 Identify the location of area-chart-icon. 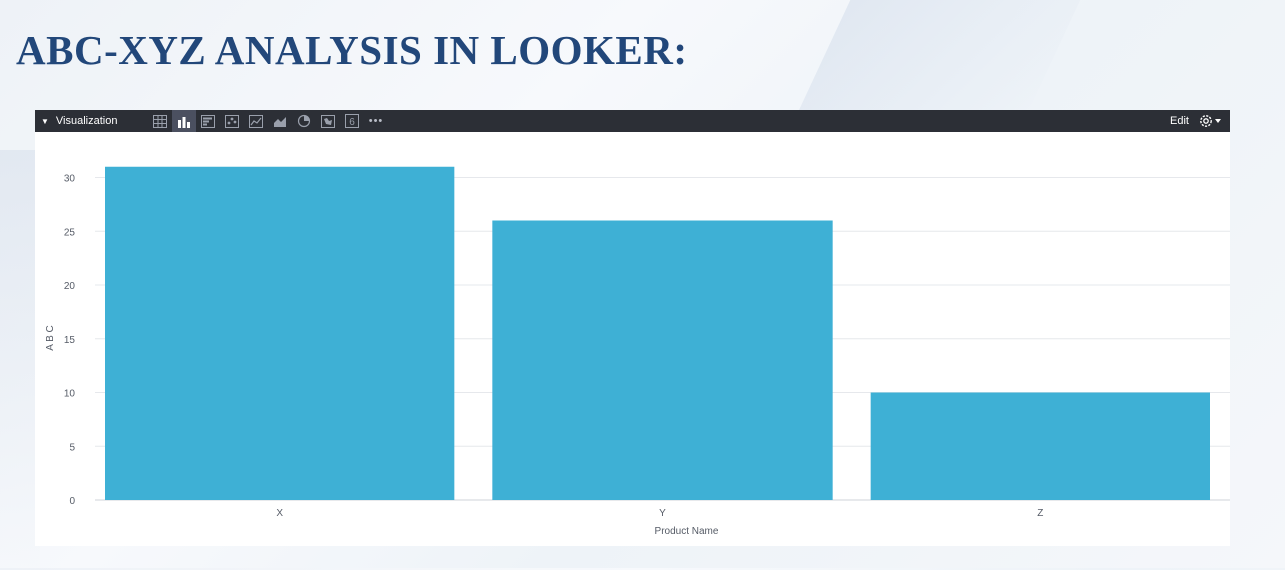
(280, 121).